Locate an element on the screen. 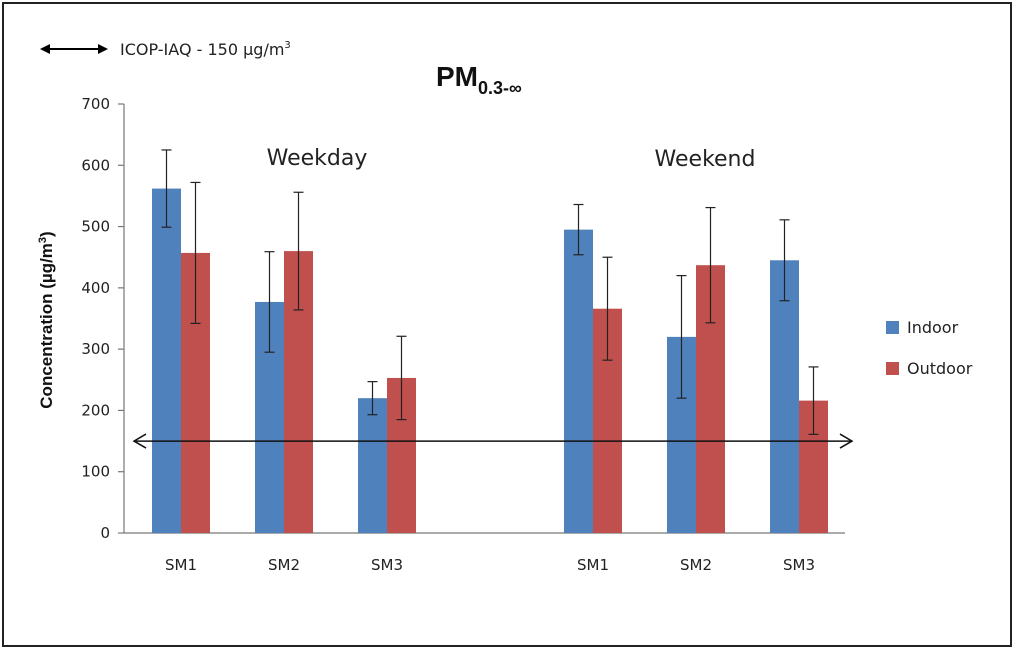  y-axis-label: Concentration (µg/m3) is located at coordinates (46, 319).